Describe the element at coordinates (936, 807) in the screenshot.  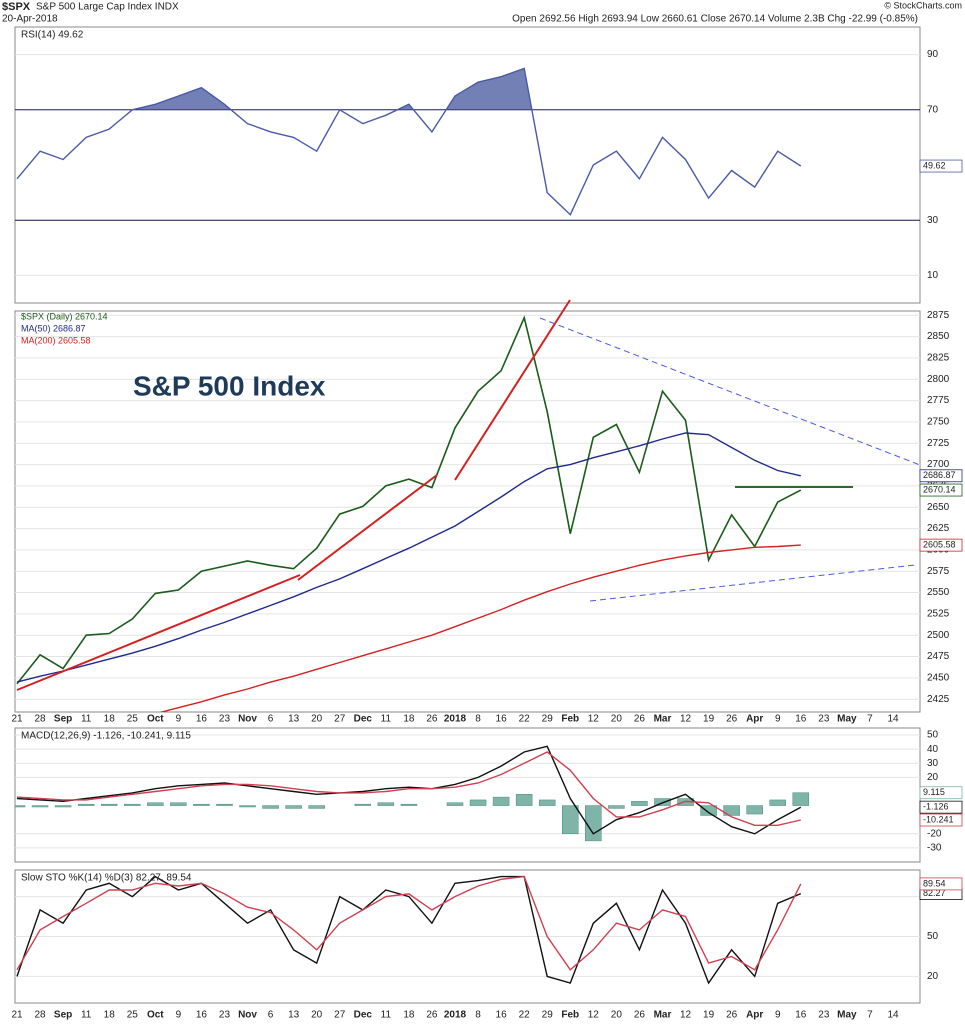
I see `end-label: -1.126` at that location.